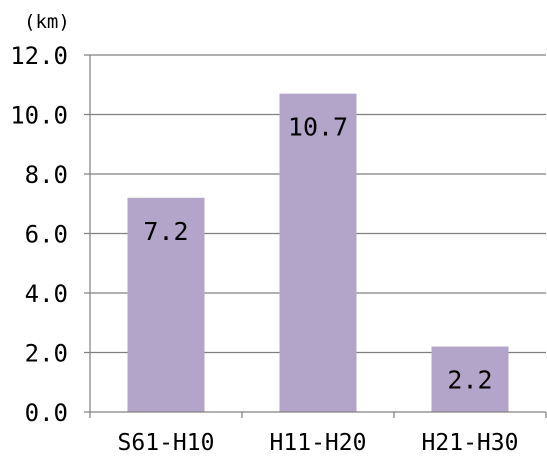 The image size is (547, 458). What do you see at coordinates (39, 56) in the screenshot?
I see `y-tick-label: 12.0` at bounding box center [39, 56].